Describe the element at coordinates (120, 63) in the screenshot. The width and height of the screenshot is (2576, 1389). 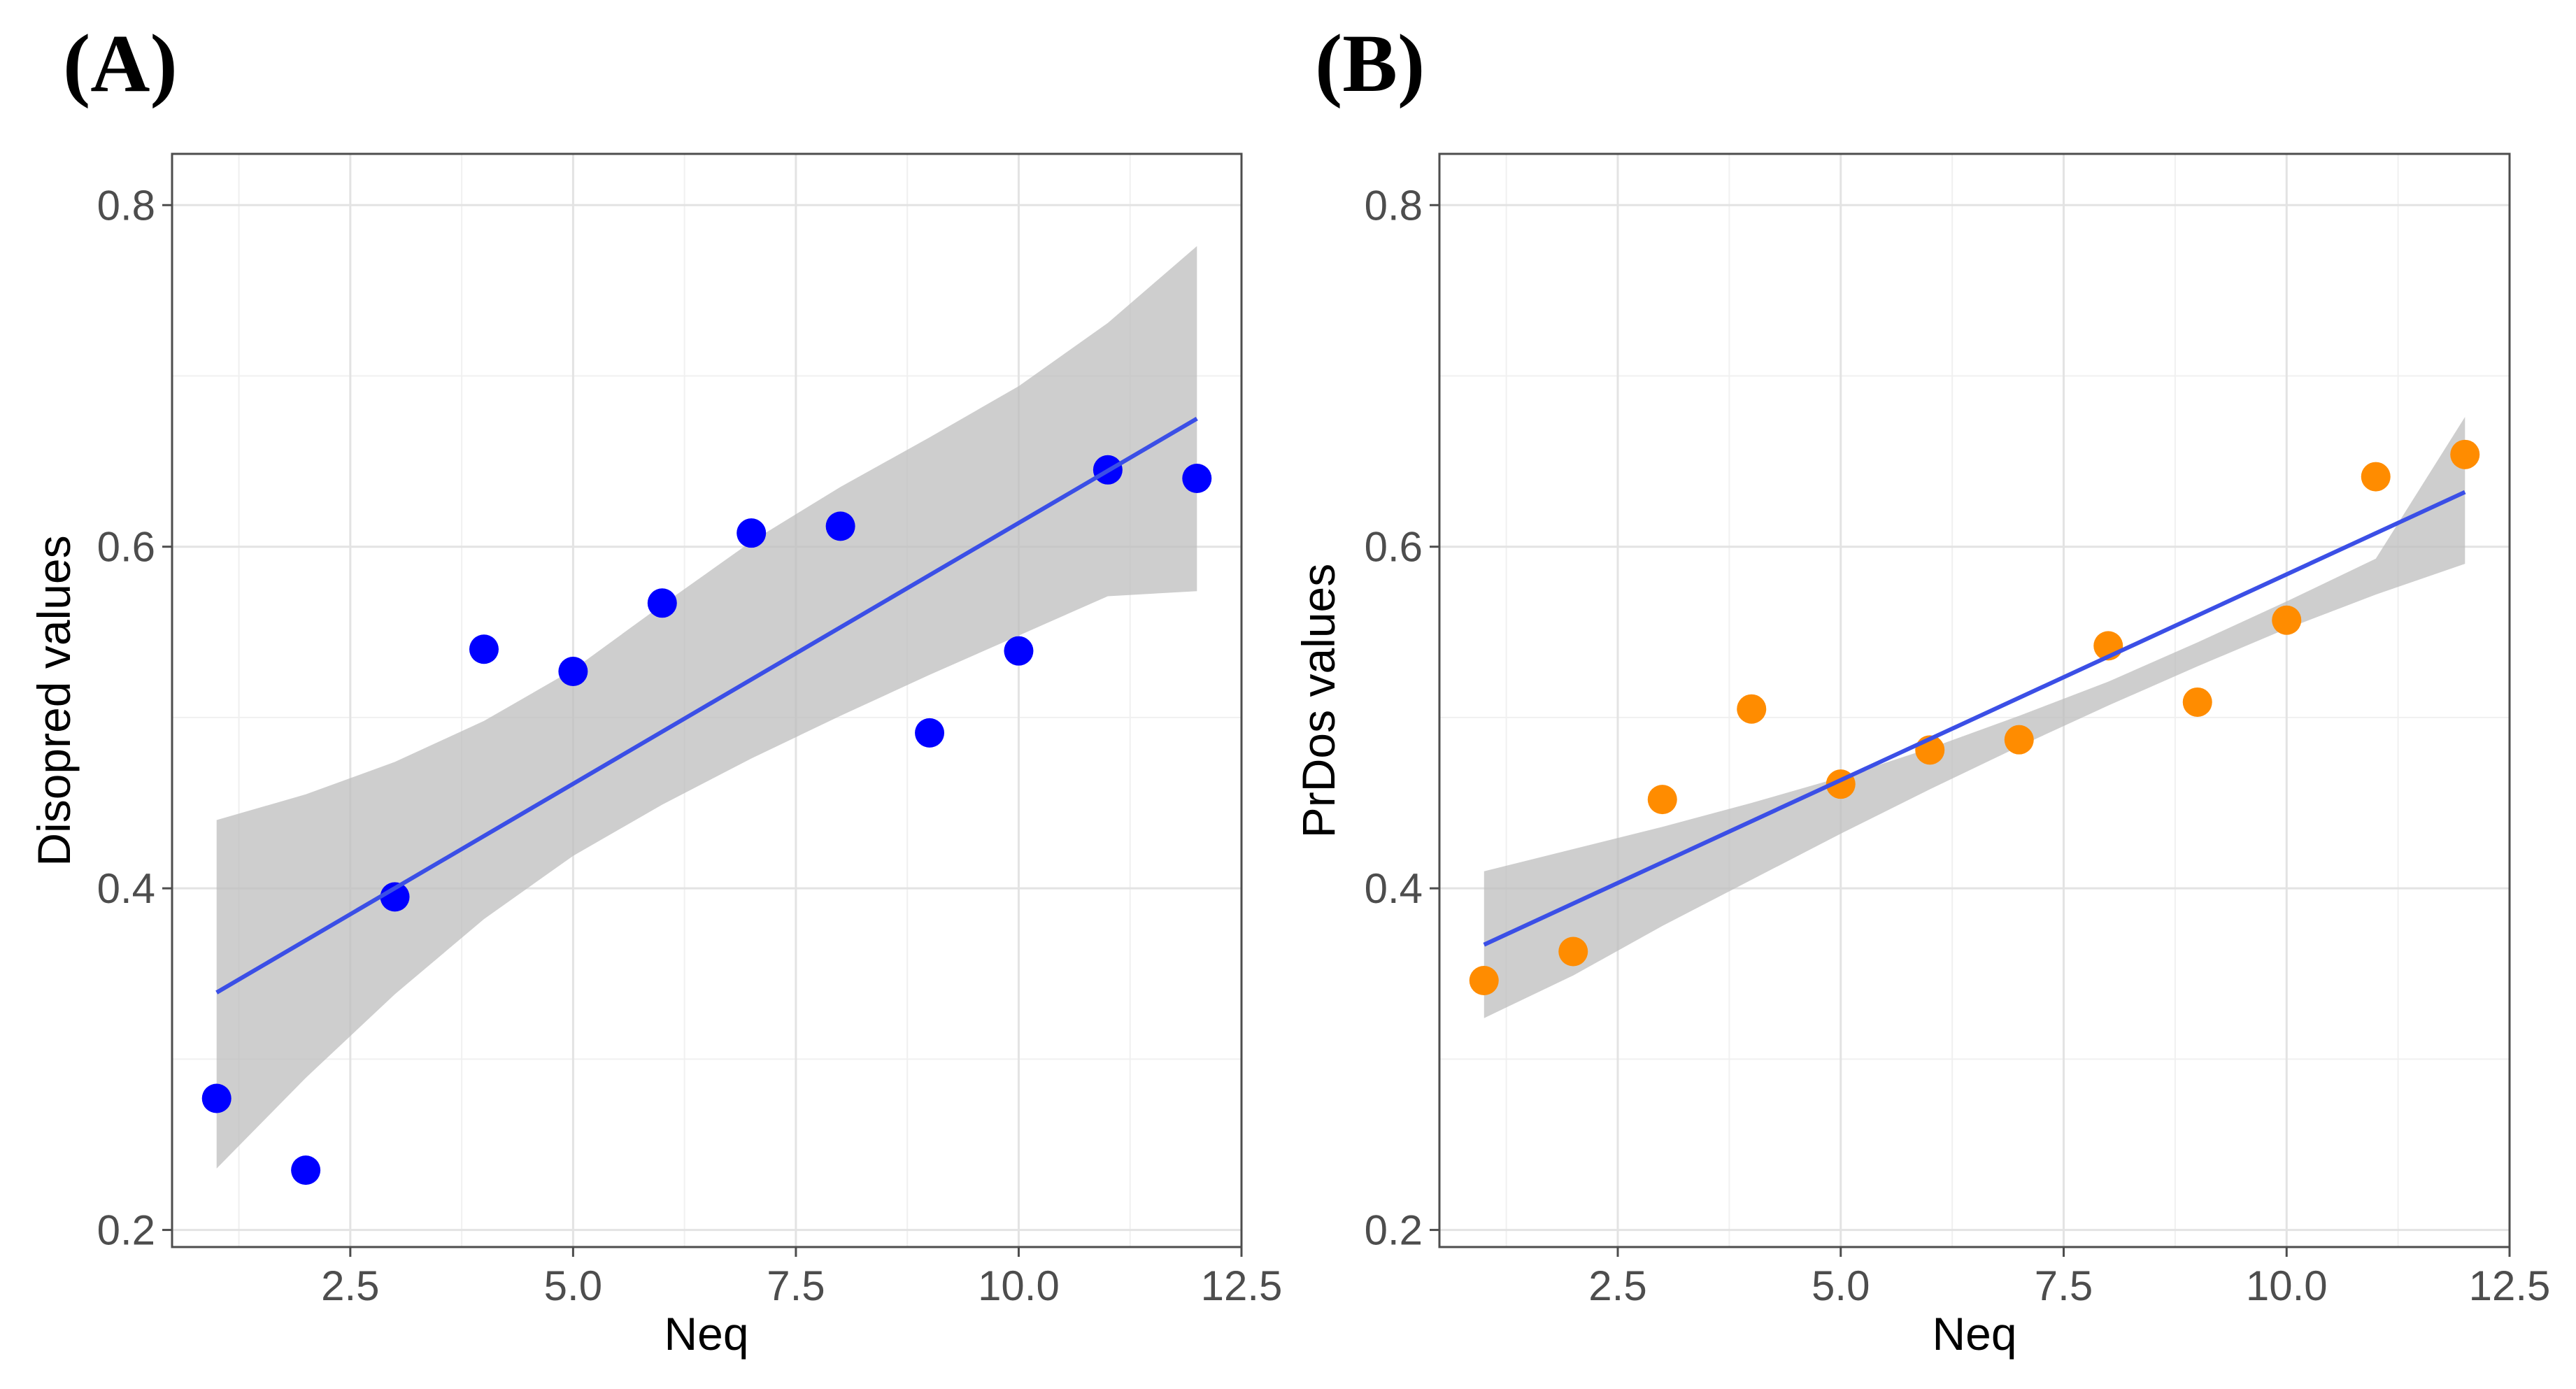
I see `panel-label: (A)` at that location.